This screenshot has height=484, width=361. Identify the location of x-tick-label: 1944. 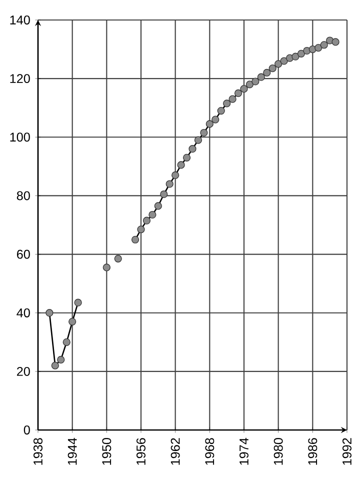
(72, 451).